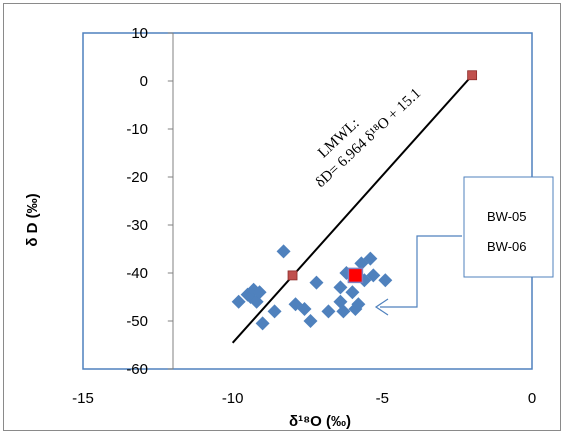 The width and height of the screenshot is (567, 434). What do you see at coordinates (507, 216) in the screenshot?
I see `legend-entry-bw05: BW-05` at bounding box center [507, 216].